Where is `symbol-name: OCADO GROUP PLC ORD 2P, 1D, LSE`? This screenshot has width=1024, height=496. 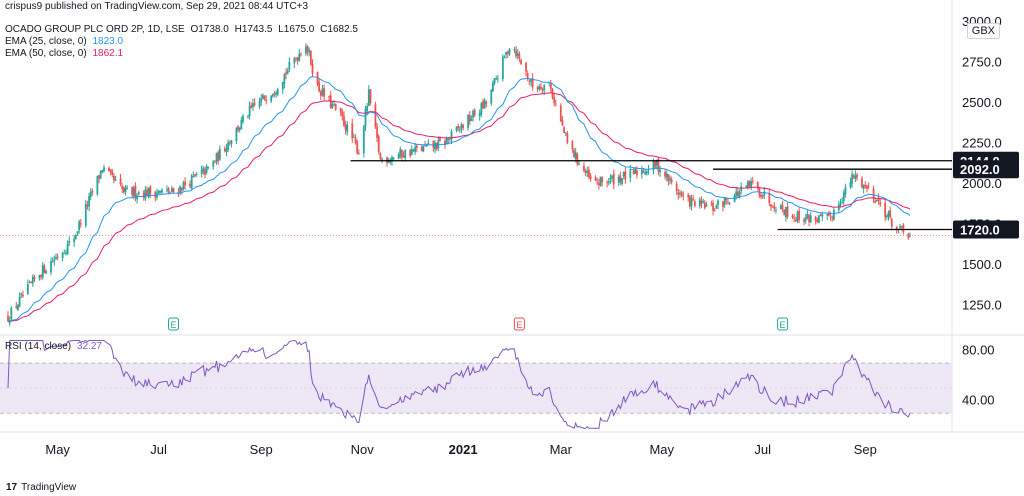 symbol-name: OCADO GROUP PLC ORD 2P, 1D, LSE is located at coordinates (95, 29).